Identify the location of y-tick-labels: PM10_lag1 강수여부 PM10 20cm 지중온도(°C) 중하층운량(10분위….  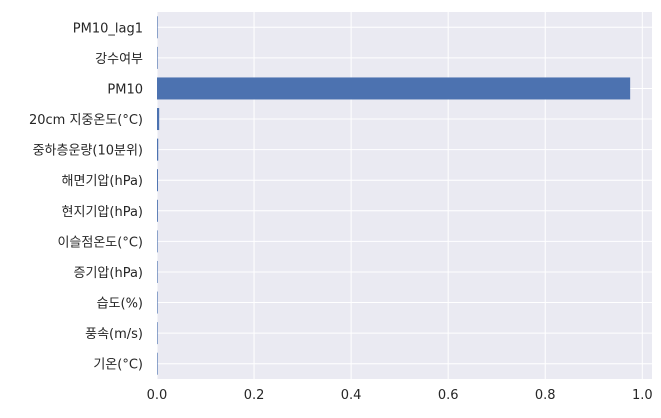
(86, 196).